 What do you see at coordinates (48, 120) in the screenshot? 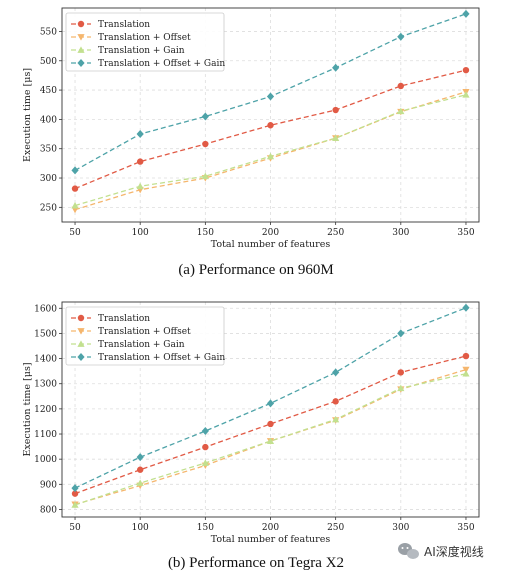
I see `y-tick-label: 400` at bounding box center [48, 120].